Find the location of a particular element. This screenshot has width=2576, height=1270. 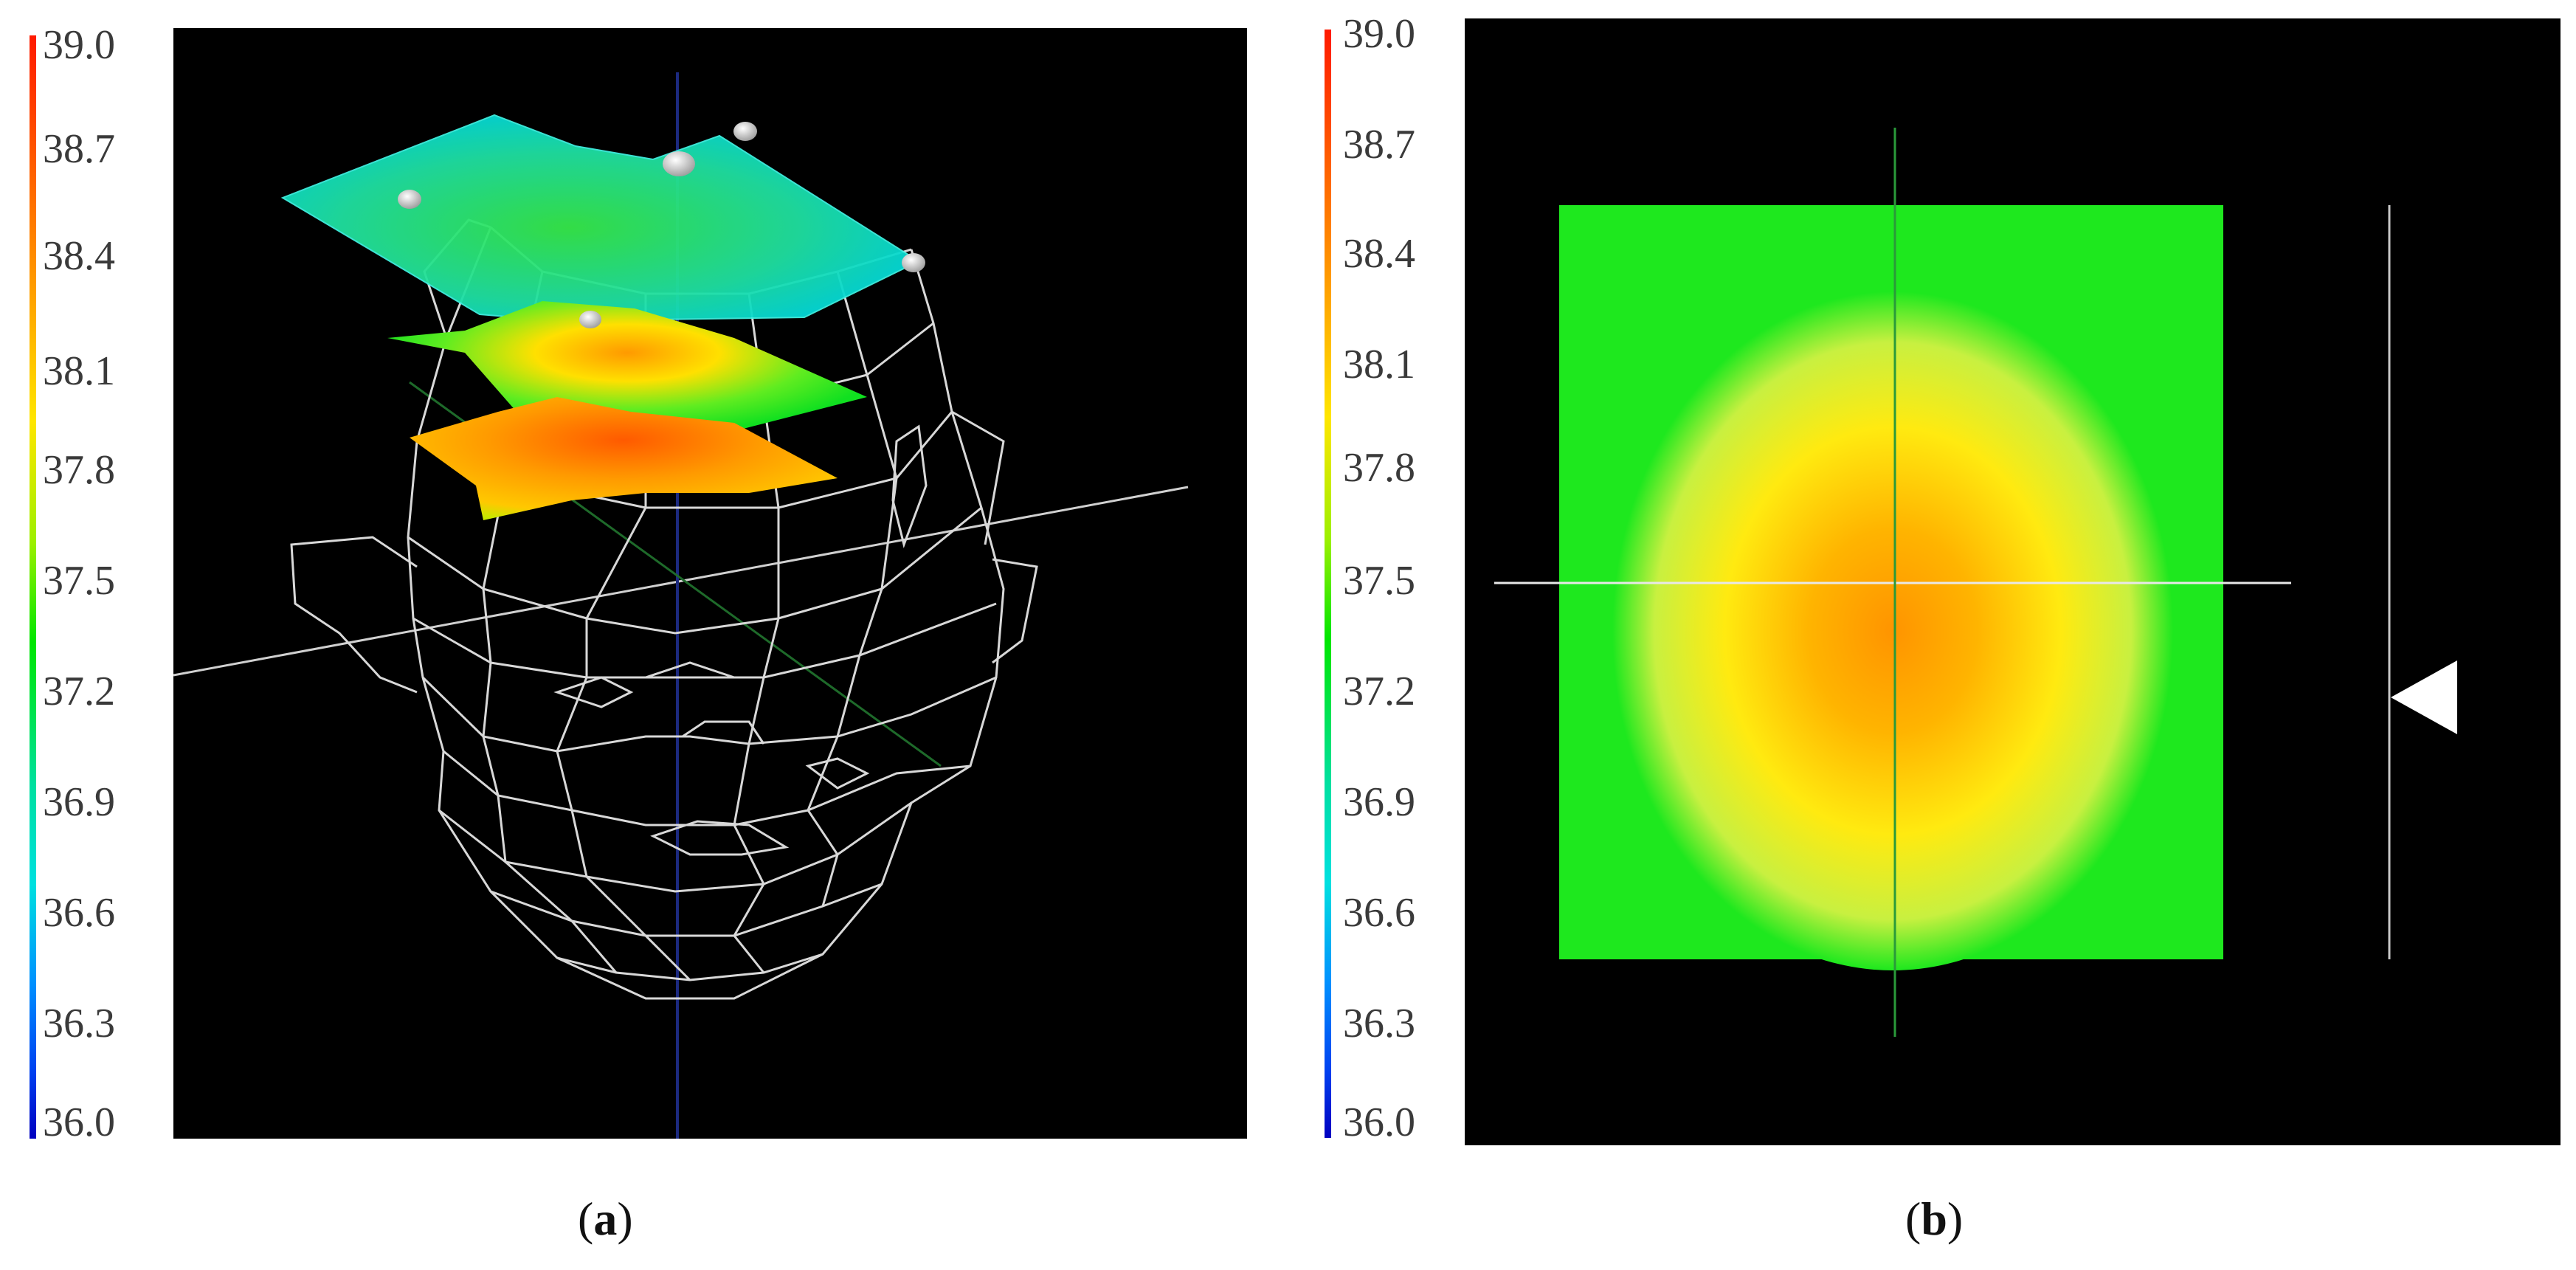

colorbar-a is located at coordinates (33, 587).